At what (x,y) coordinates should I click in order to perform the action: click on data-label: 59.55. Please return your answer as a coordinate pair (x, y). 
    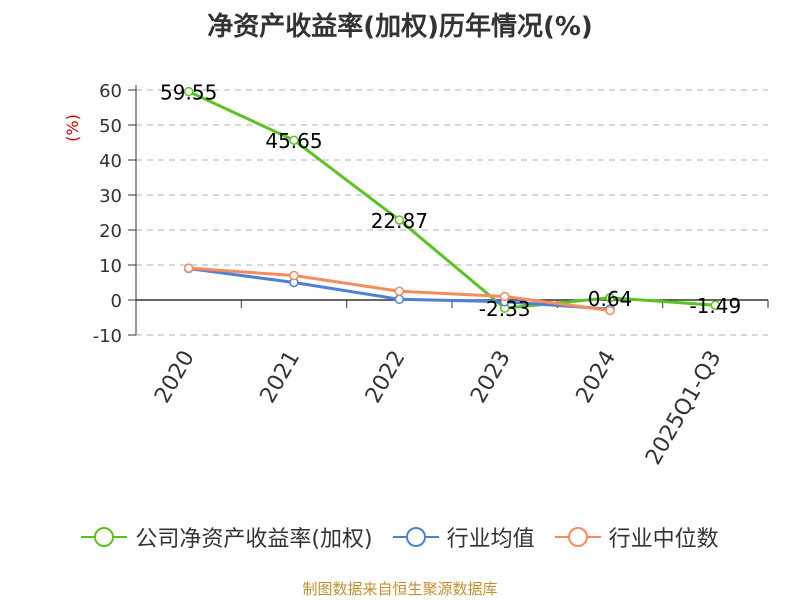
    Looking at the image, I should click on (188, 93).